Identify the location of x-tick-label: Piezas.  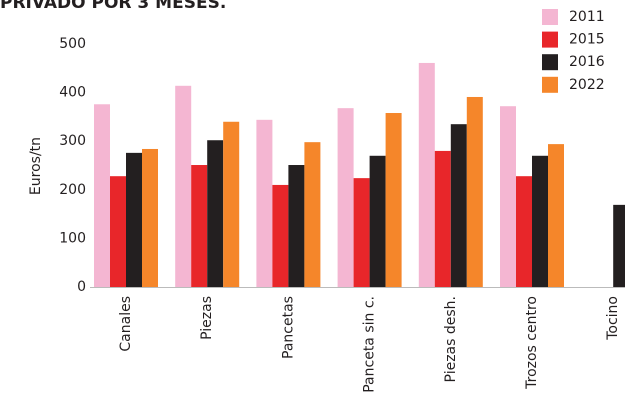
(207, 318).